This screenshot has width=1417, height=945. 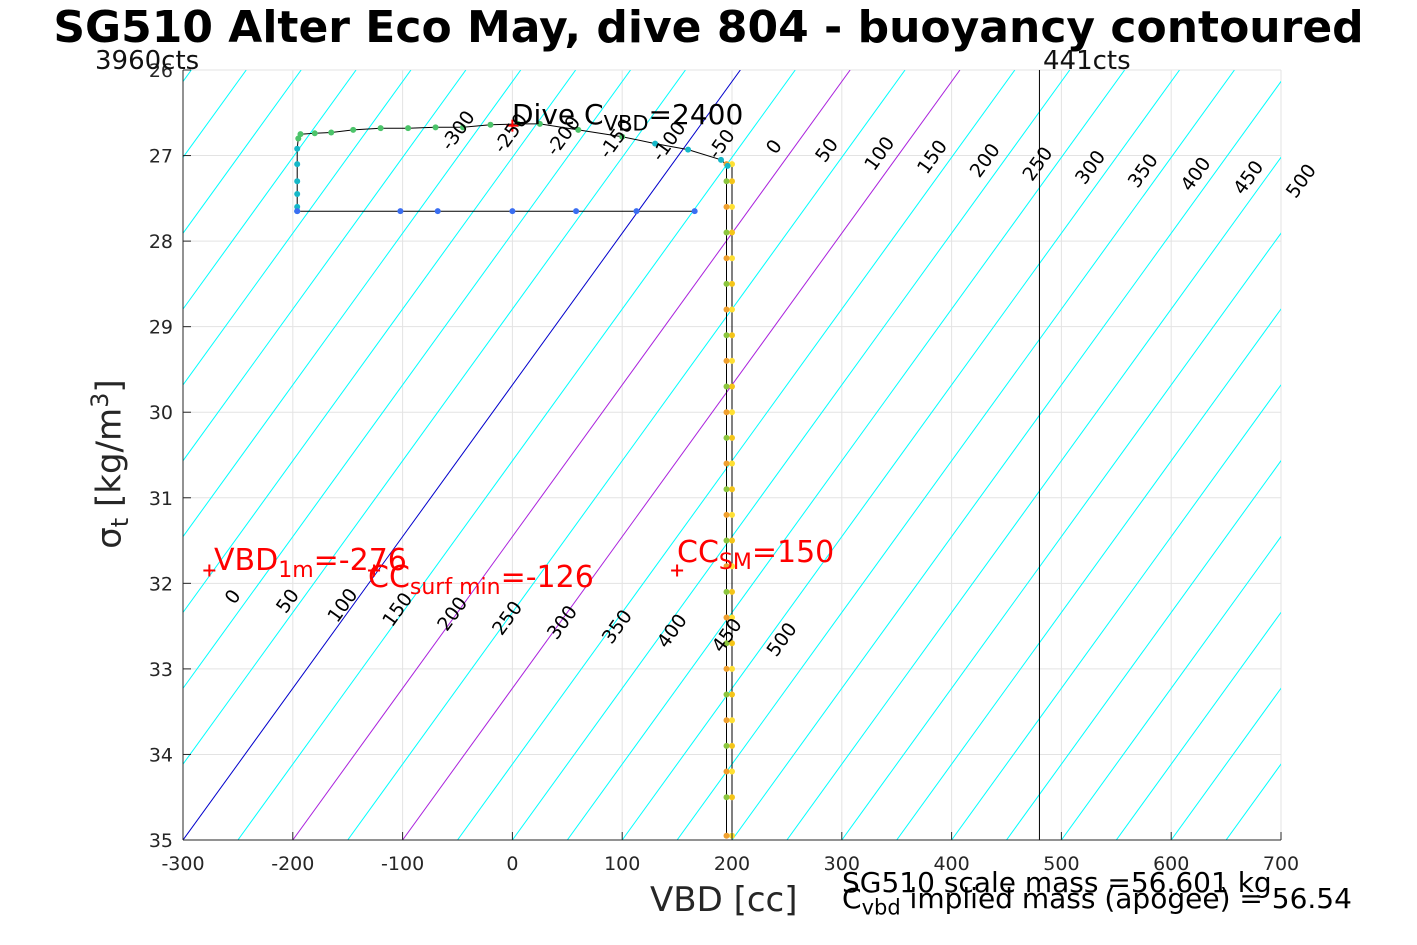 I want to click on x-tick-label: 100, so click(x=622, y=864).